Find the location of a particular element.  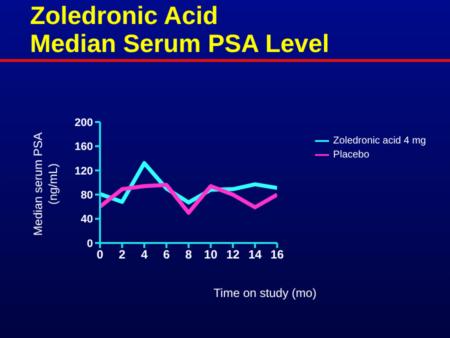

y-tick-label: 200 is located at coordinates (83, 122).